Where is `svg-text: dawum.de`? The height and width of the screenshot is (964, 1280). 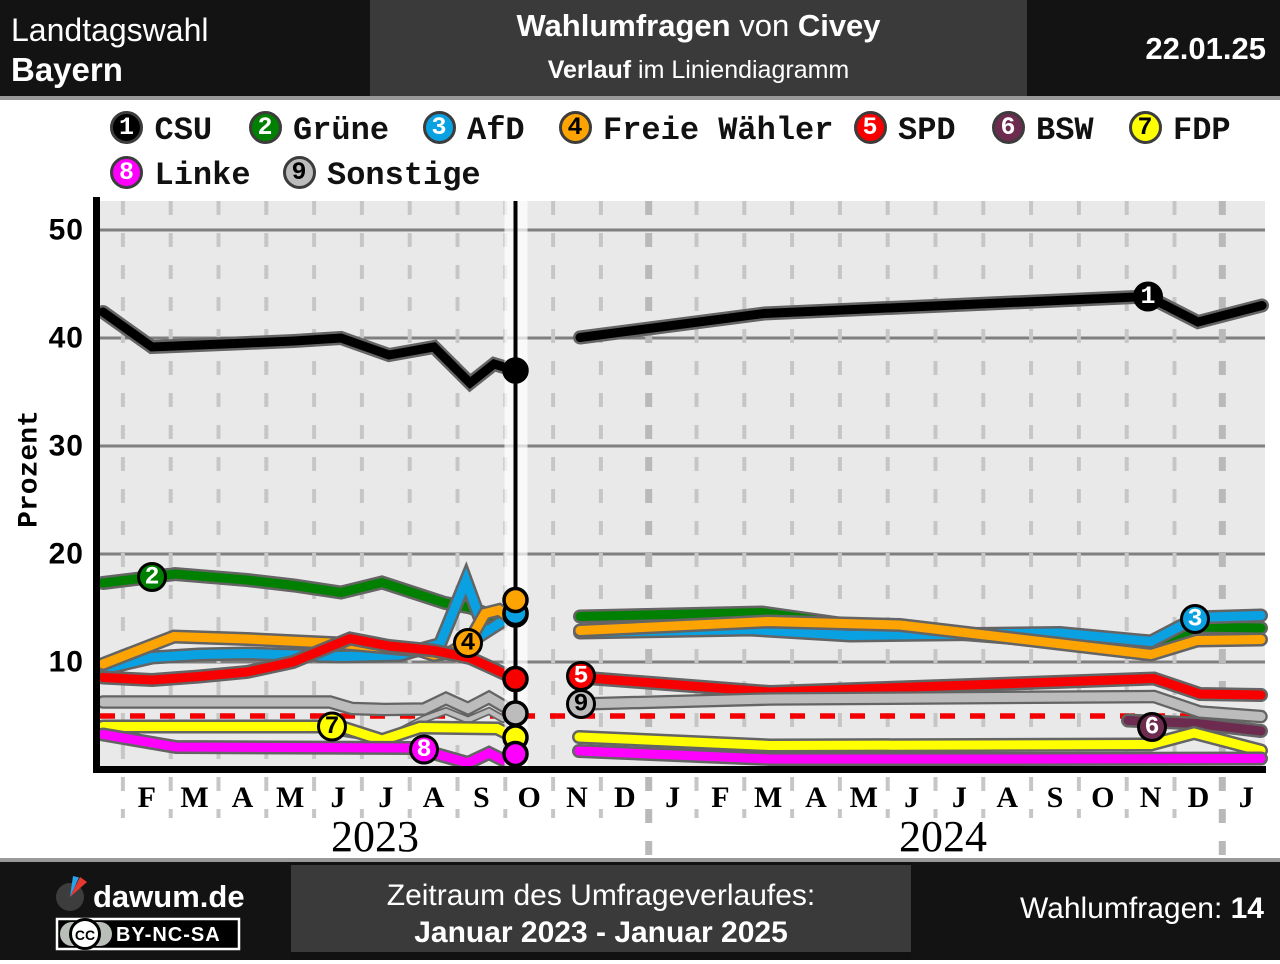
svg-text: dawum.de is located at coordinates (169, 896).